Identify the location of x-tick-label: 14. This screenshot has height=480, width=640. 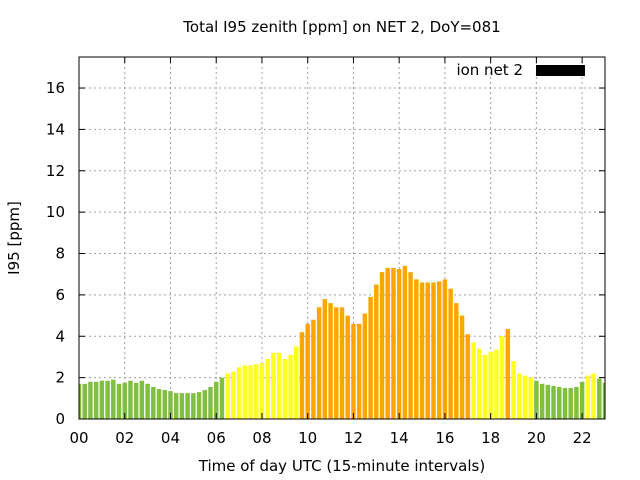
(399, 438).